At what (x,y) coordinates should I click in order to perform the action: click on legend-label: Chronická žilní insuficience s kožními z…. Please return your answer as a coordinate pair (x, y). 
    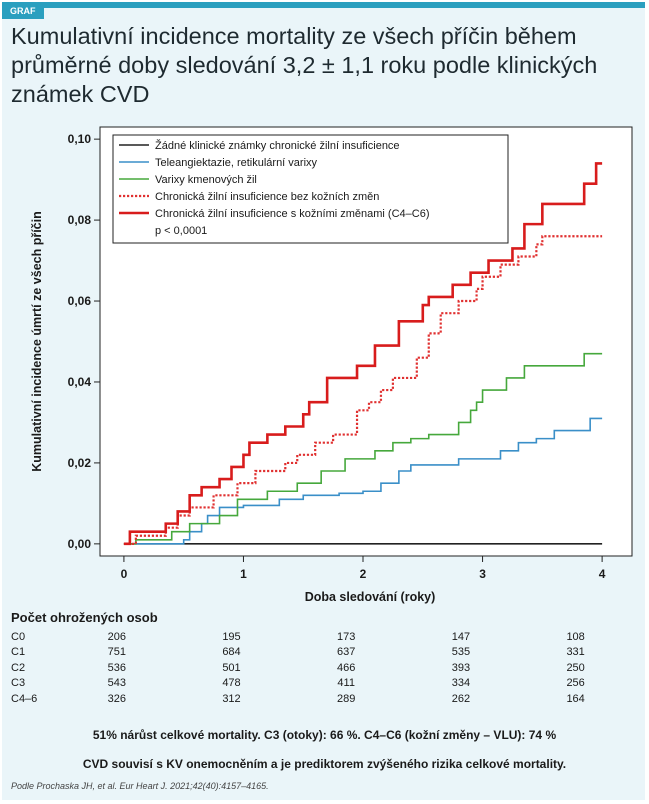
    Looking at the image, I should click on (292, 214).